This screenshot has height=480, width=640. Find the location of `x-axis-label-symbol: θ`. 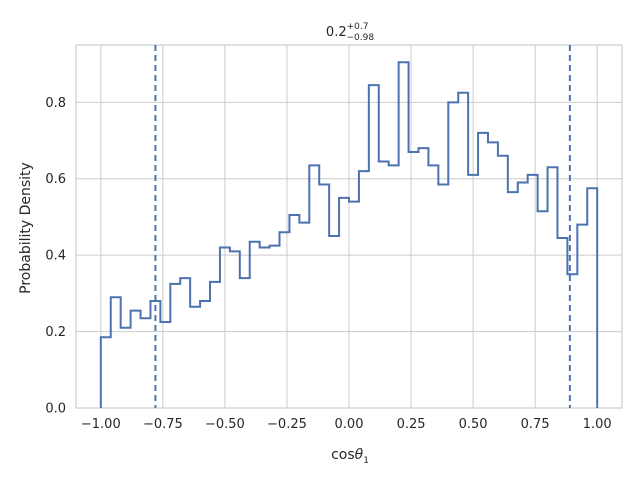

x-axis-label-symbol: θ is located at coordinates (359, 455).